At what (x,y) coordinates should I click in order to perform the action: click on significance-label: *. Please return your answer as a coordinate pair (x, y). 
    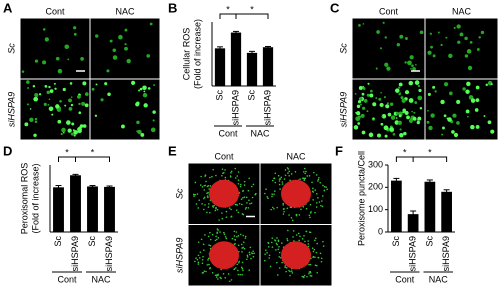
    Looking at the image, I should click on (252, 9).